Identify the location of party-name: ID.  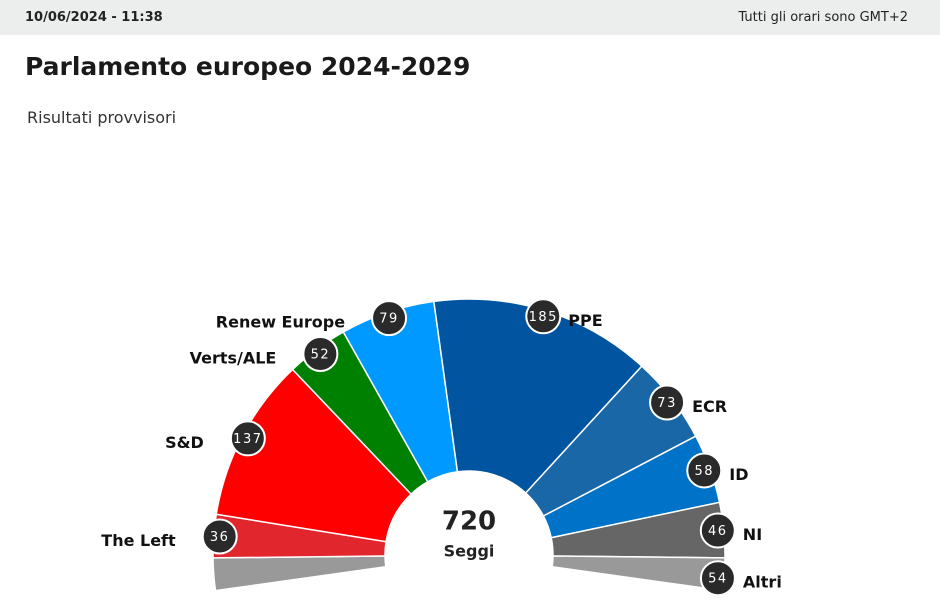
(738, 474).